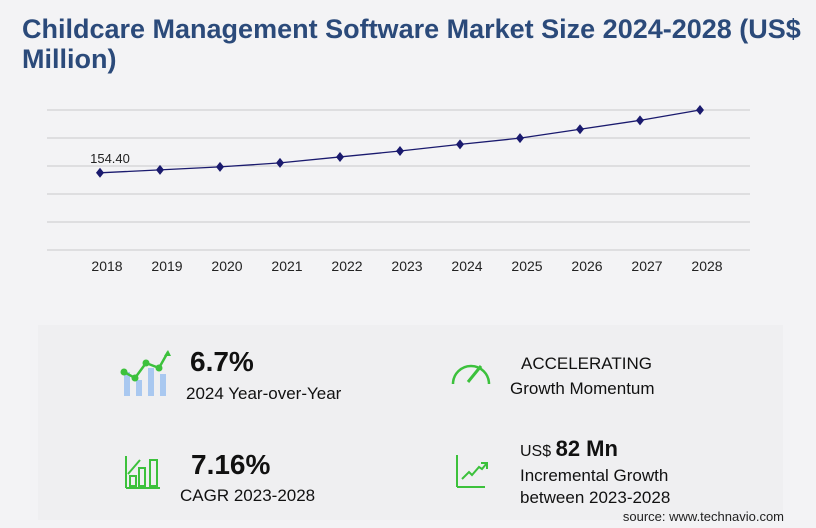 The image size is (816, 528). Describe the element at coordinates (226, 266) in the screenshot. I see `x-tick-label: 2020` at that location.